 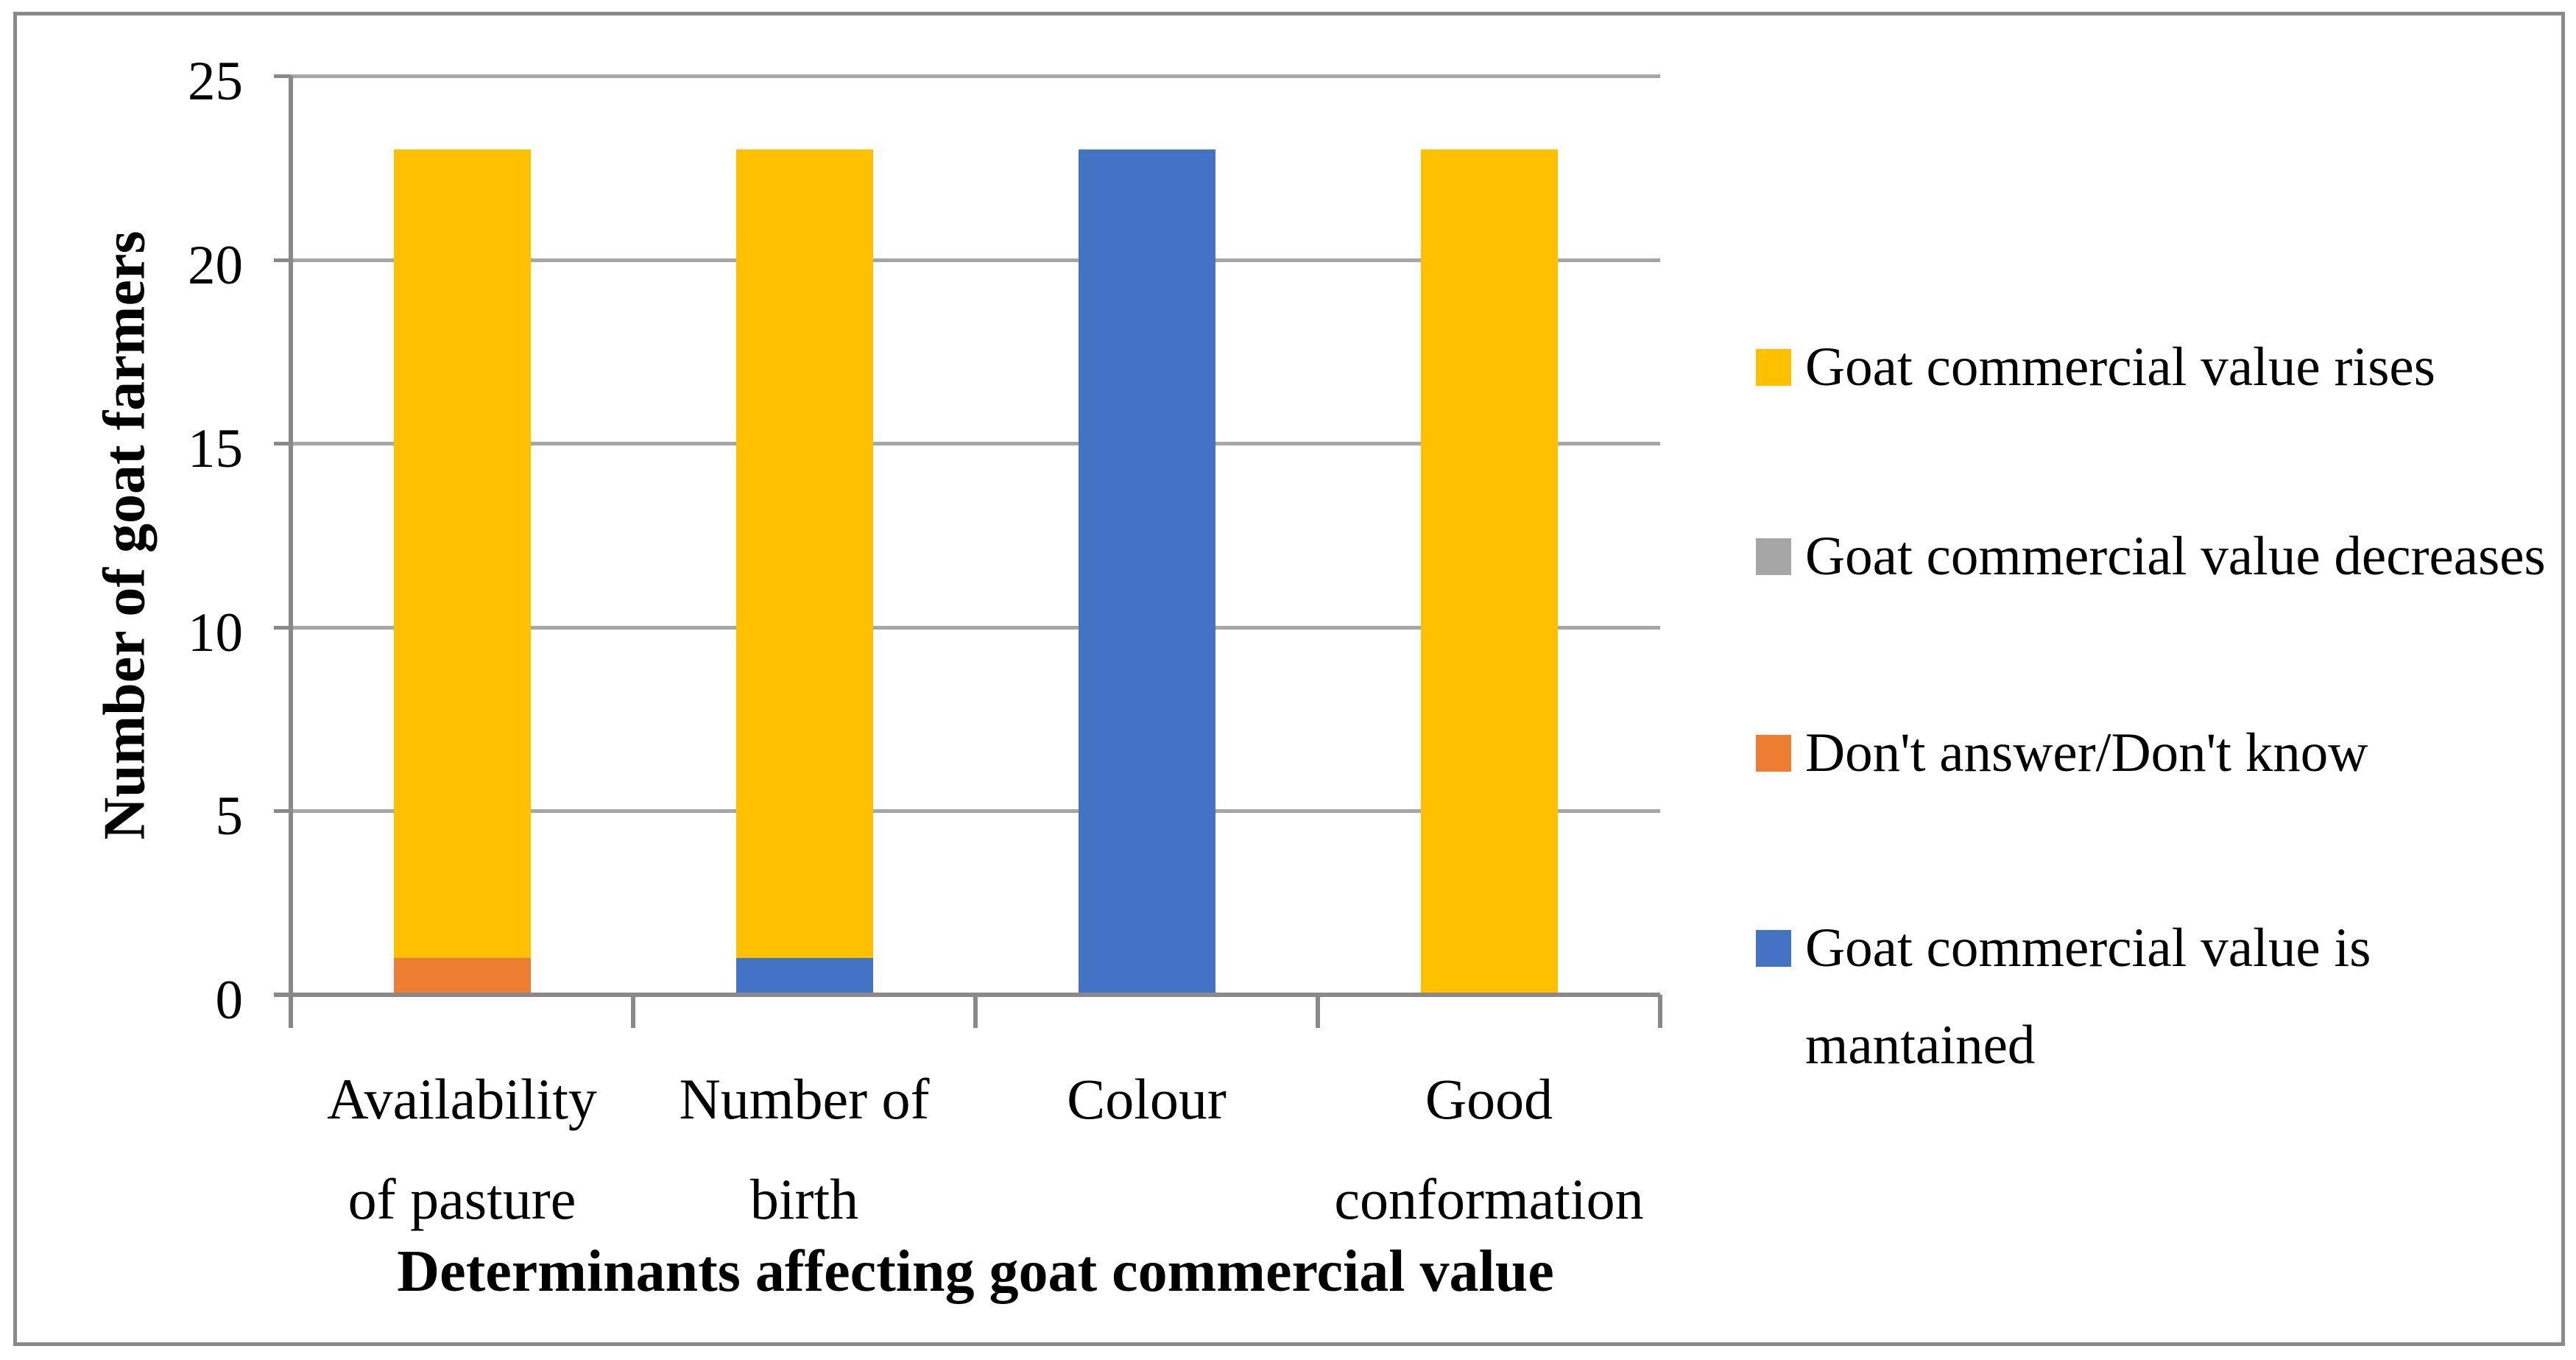 I want to click on category-label-line: of pasture, so click(x=461, y=1199).